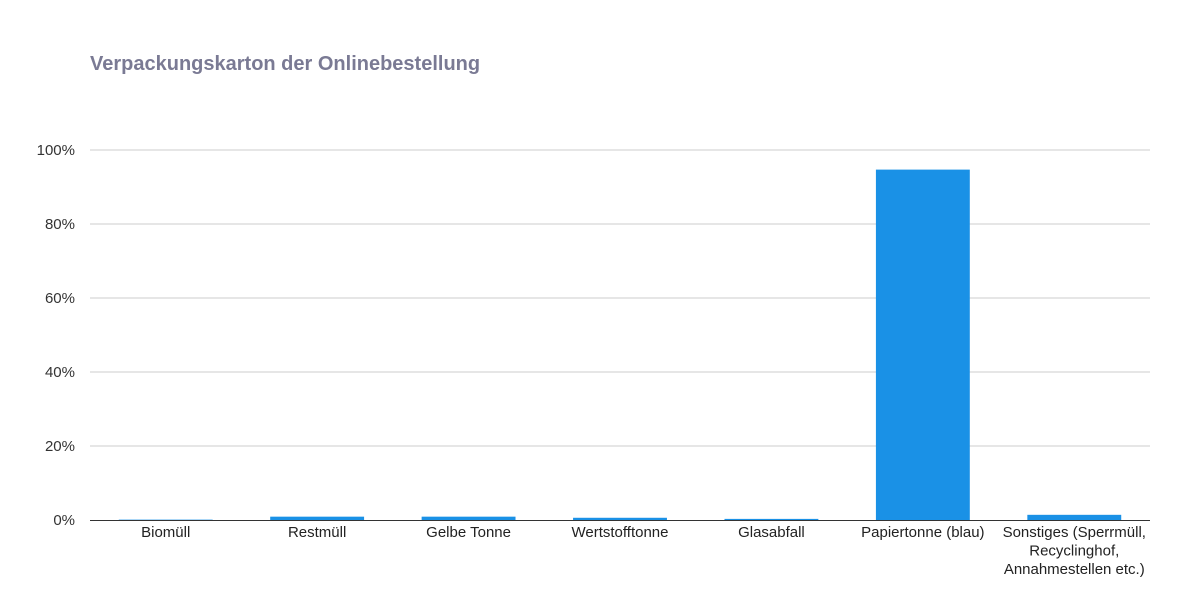 The width and height of the screenshot is (1200, 600). I want to click on x-category-label: Papiertonne (blau), so click(922, 532).